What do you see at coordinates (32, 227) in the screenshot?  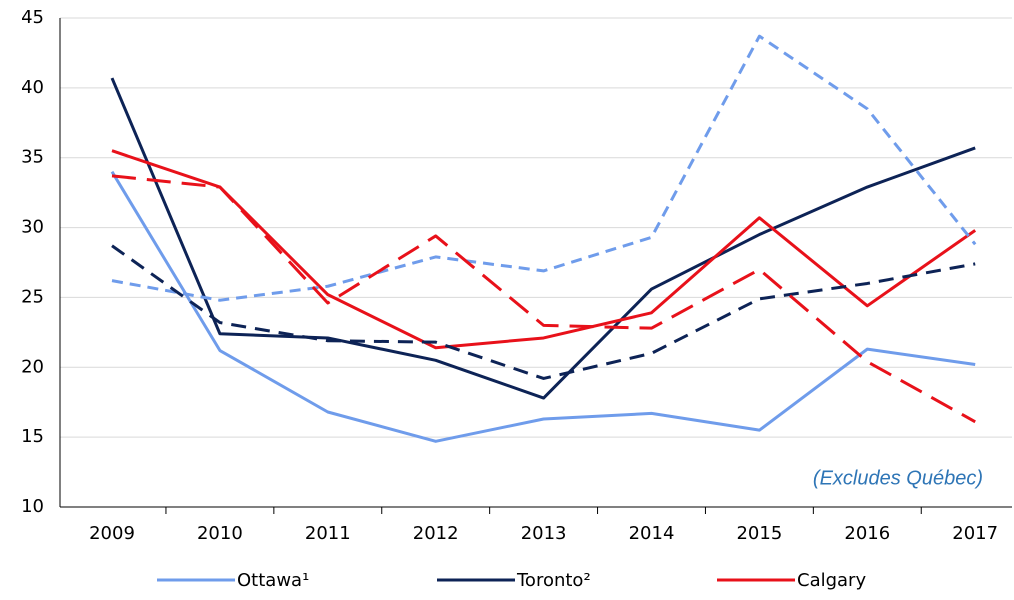 I see `y-tick-label: 30` at bounding box center [32, 227].